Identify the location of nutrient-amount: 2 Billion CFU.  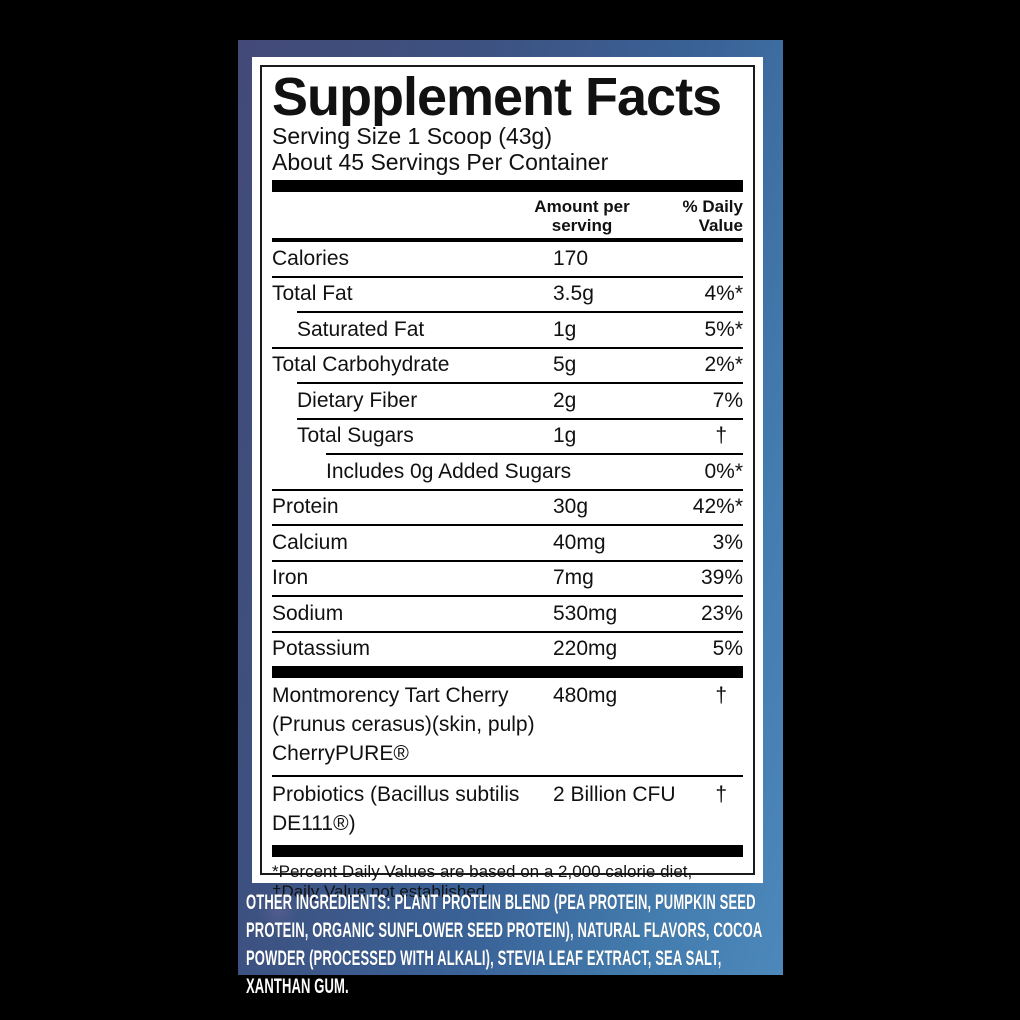
(614, 794).